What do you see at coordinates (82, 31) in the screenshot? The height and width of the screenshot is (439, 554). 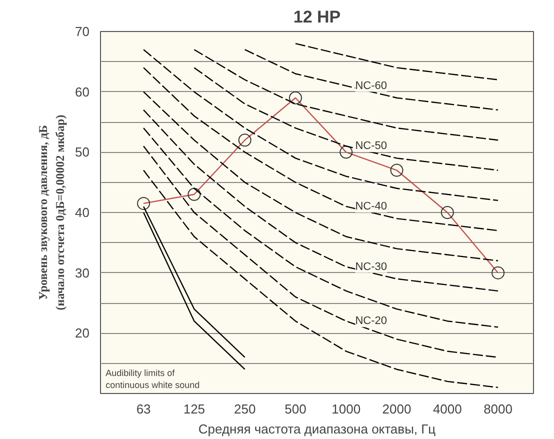 I see `y-tick-label: 70` at bounding box center [82, 31].